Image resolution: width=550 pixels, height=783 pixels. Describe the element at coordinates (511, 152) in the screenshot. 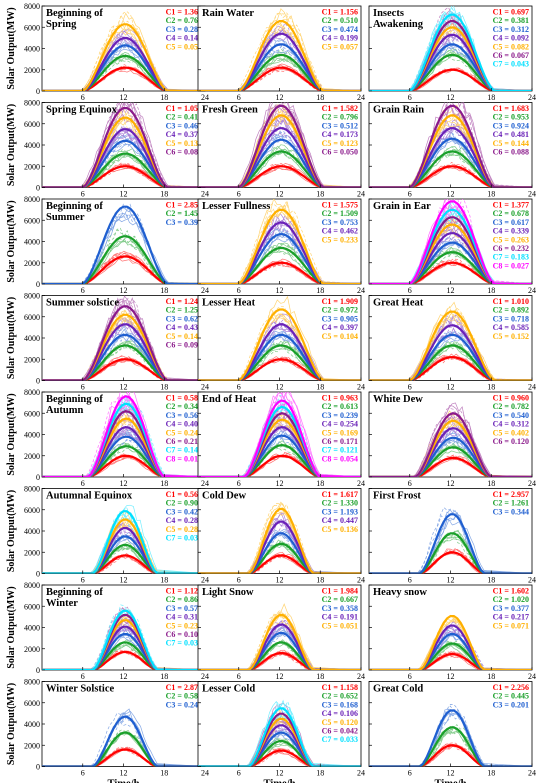

I see `legend-c6: C6 = 0.088` at that location.